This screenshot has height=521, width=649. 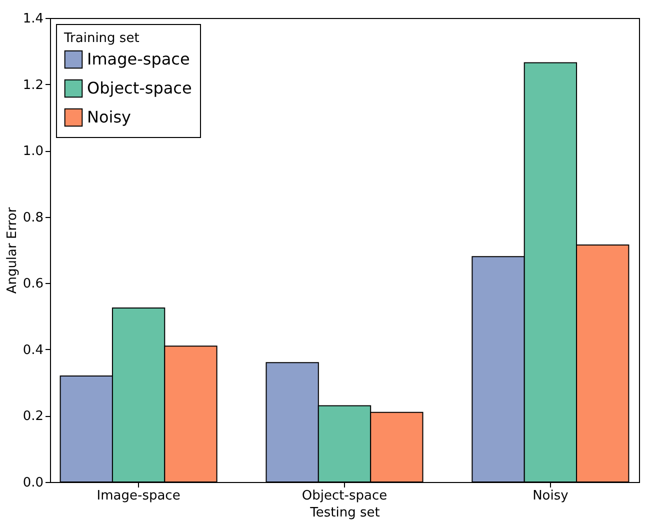 I want to click on x-tick-label: Noisy, so click(x=550, y=496).